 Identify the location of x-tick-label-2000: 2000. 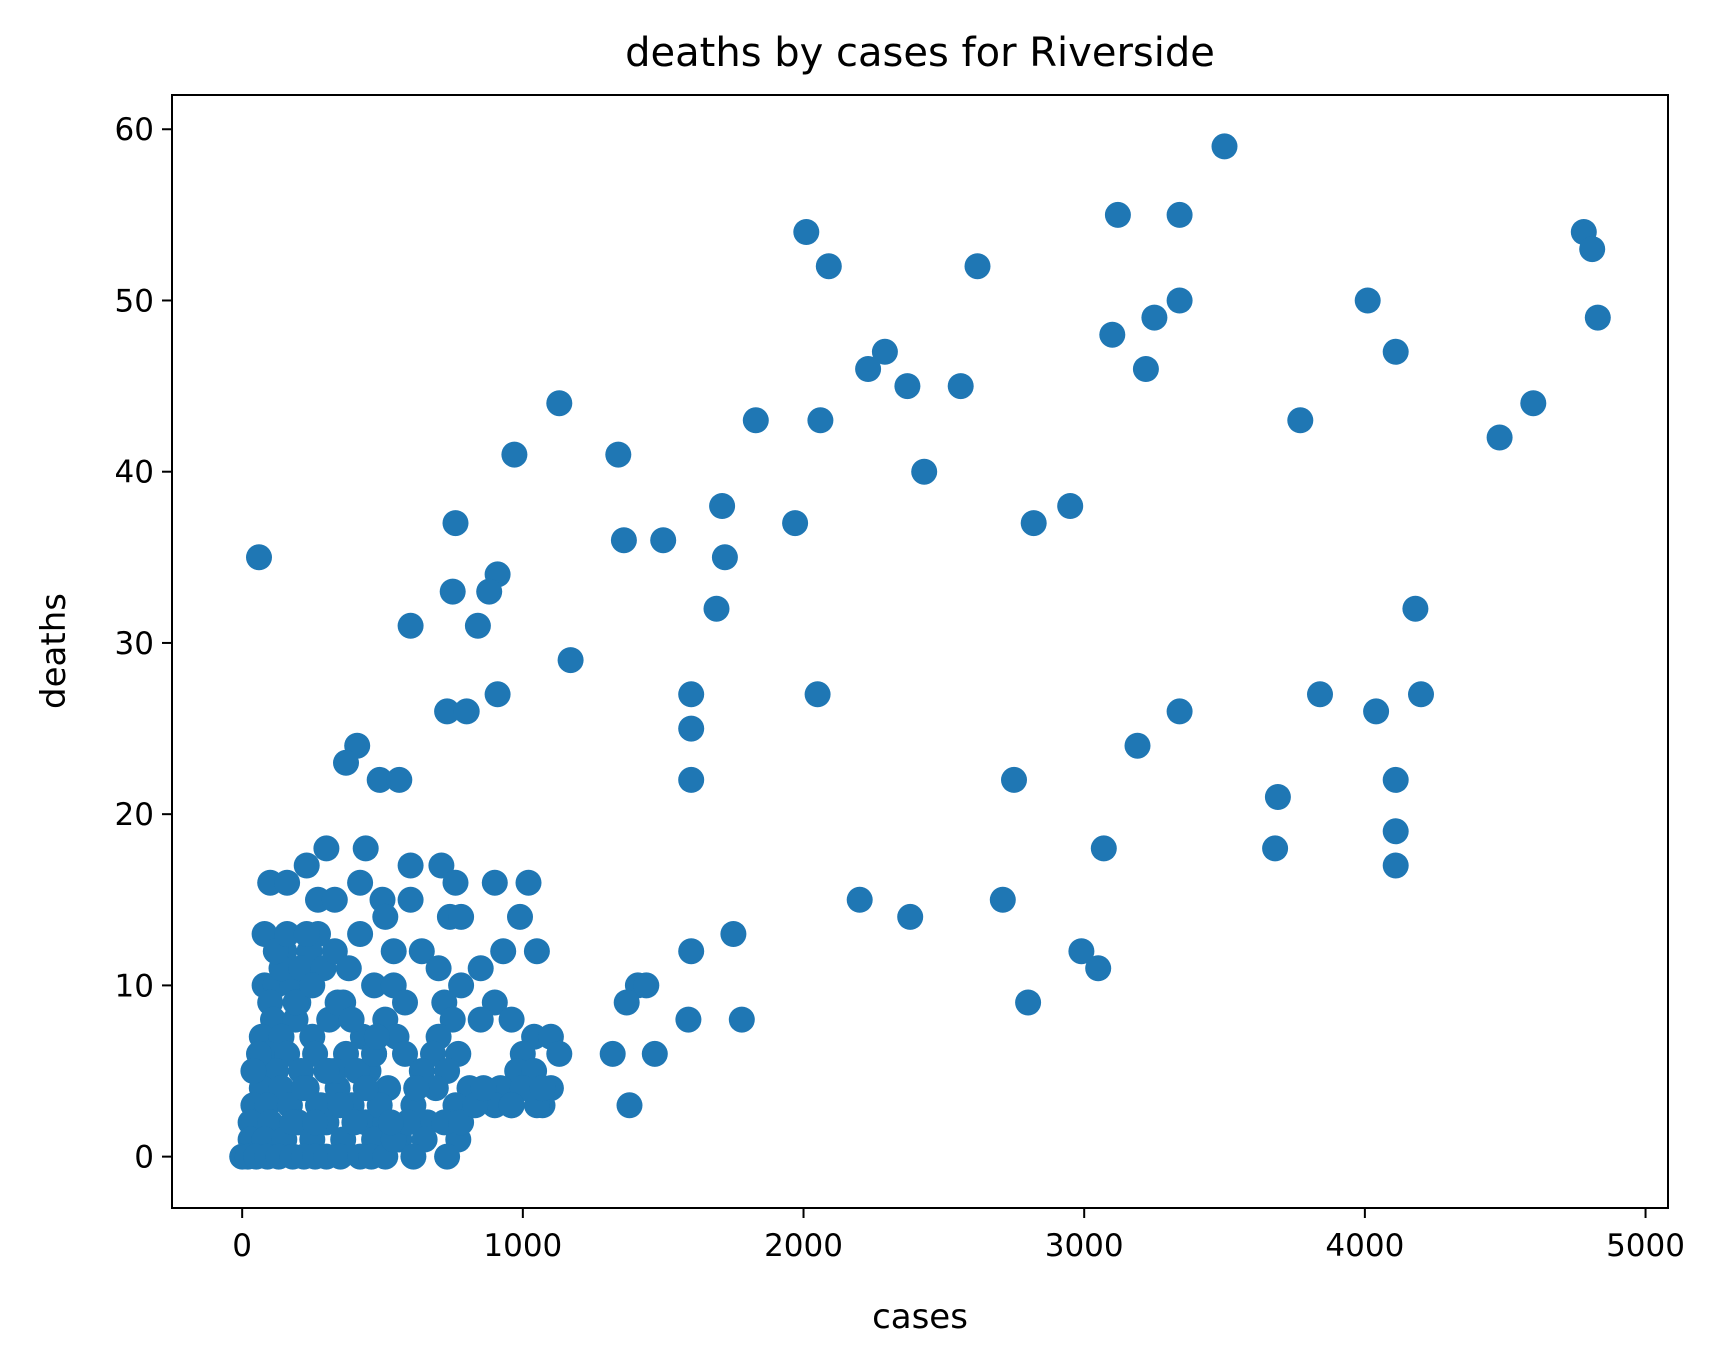
(803, 1246).